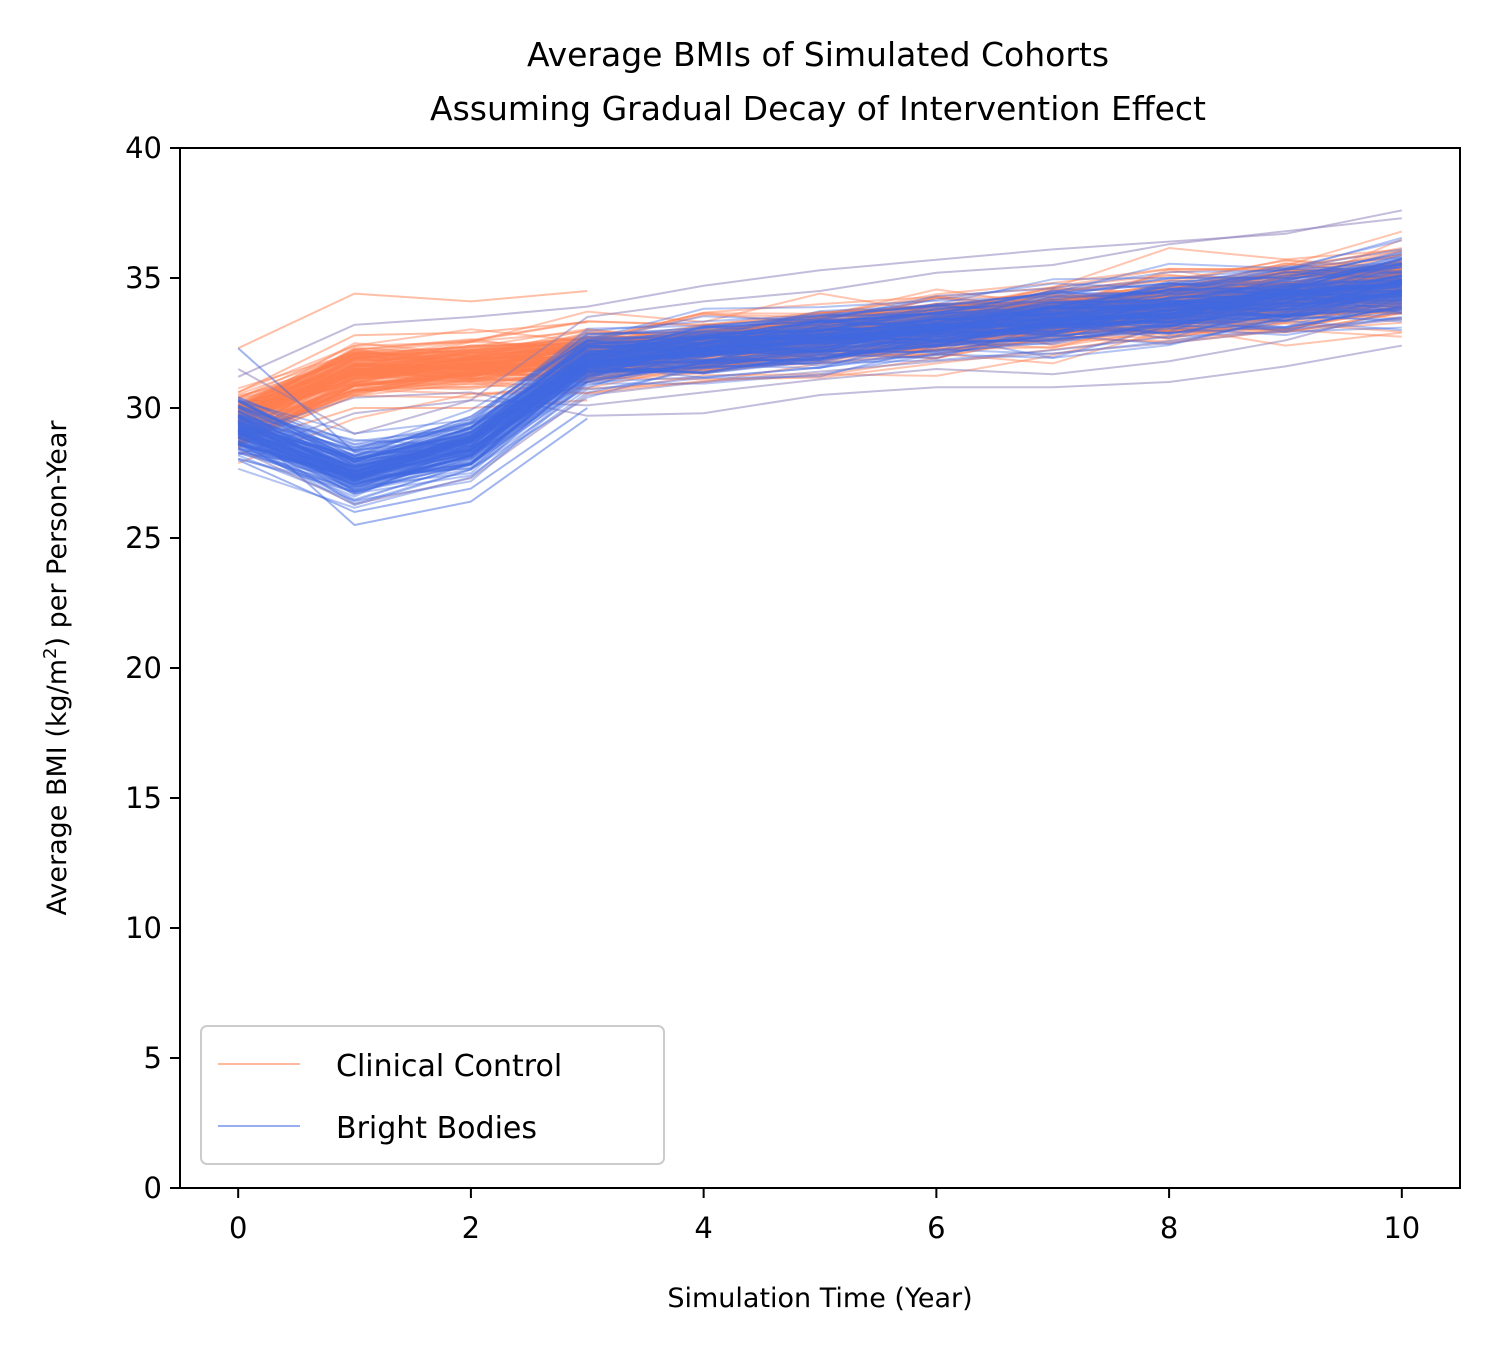 The height and width of the screenshot is (1351, 1489). Describe the element at coordinates (143, 278) in the screenshot. I see `y-tick-label: 35` at that location.